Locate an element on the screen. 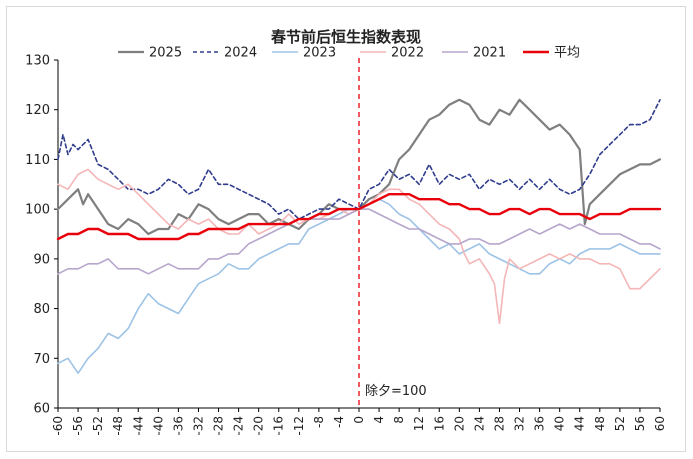  x-tick-label: -20 is located at coordinates (259, 426).